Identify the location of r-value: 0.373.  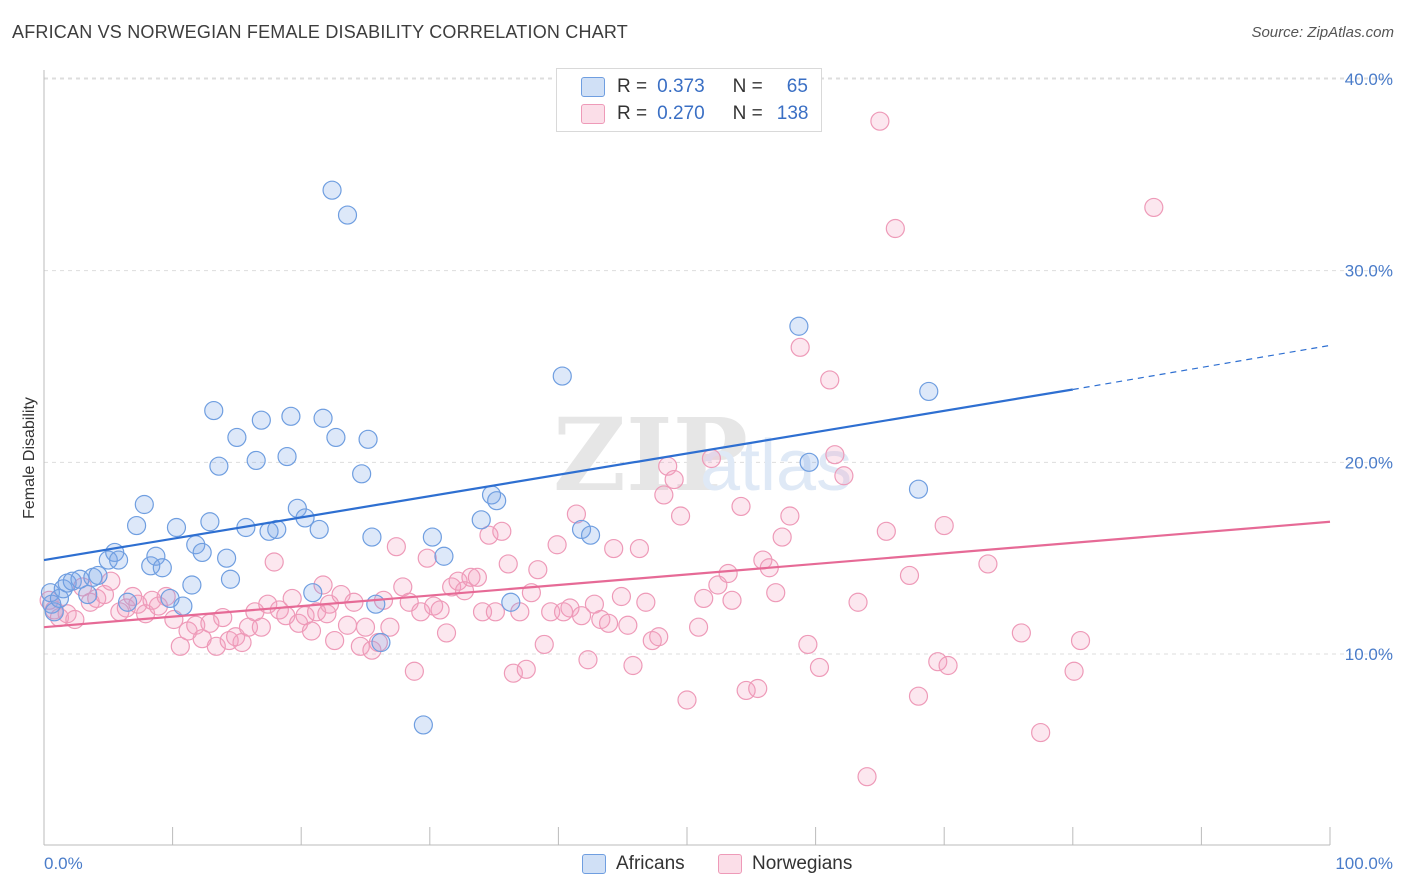
(681, 86).